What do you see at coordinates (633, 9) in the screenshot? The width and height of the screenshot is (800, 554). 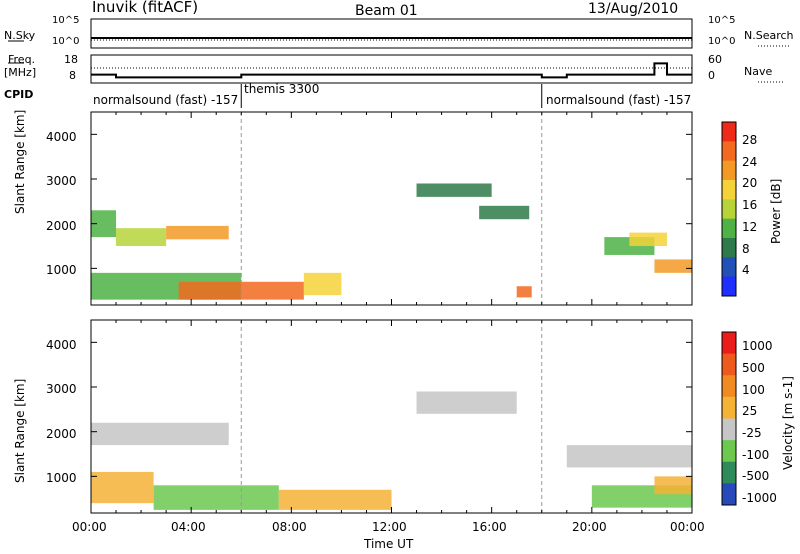 I see `date-title: 13/Aug/2010` at bounding box center [633, 9].